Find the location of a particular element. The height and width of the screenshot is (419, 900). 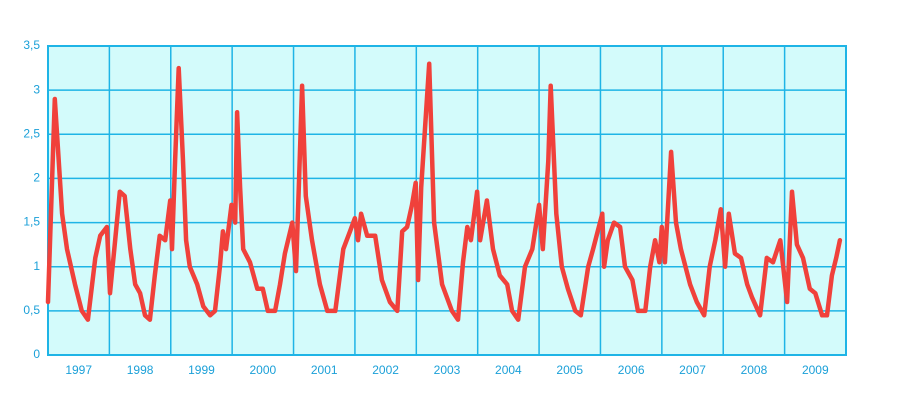

x-tick-label: 2008 is located at coordinates (754, 370).